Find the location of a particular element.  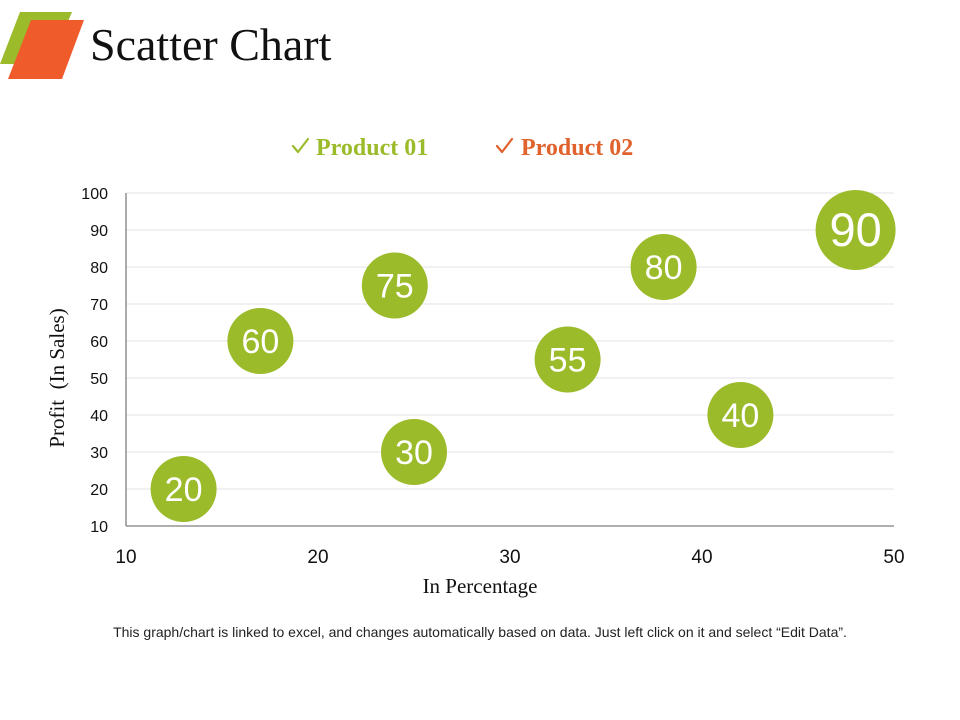

data-label-1-7: 40 is located at coordinates (740, 416).